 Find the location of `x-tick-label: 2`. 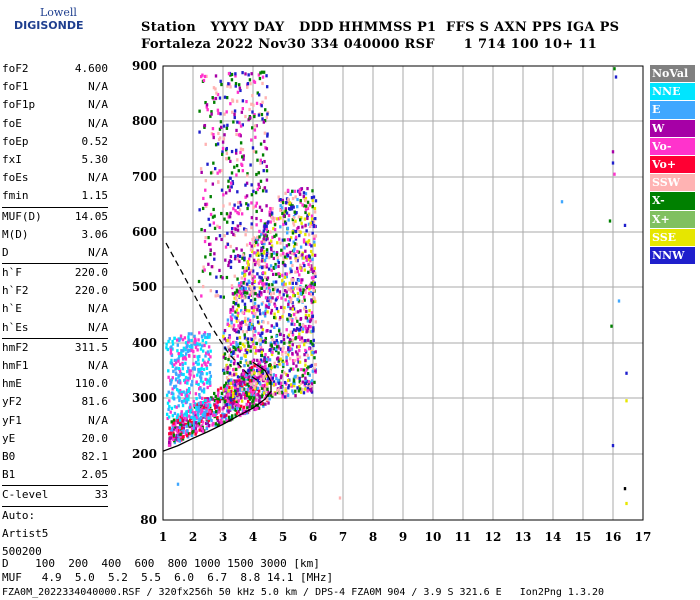

x-tick-label: 2 is located at coordinates (193, 537).